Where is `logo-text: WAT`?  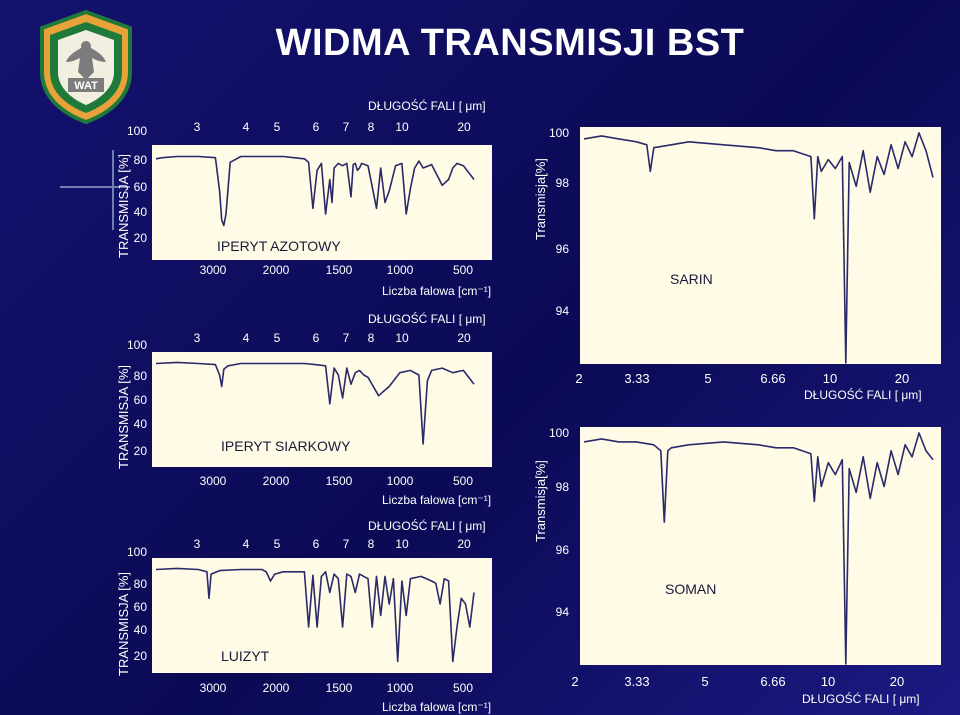 logo-text: WAT is located at coordinates (86, 86).